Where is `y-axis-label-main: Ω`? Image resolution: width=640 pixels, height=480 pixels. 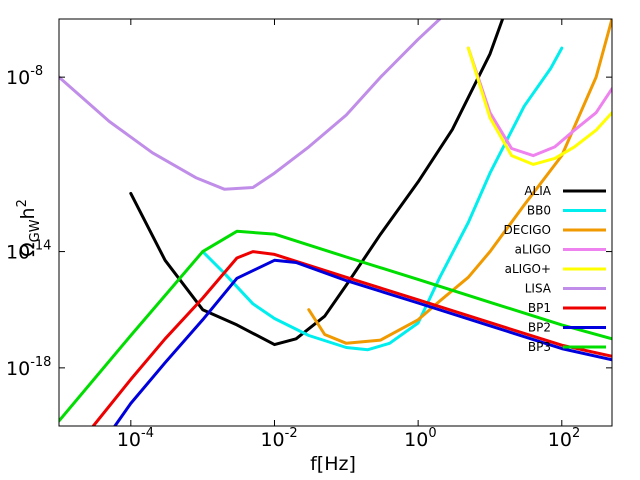 y-axis-label-main: Ω is located at coordinates (28, 249).